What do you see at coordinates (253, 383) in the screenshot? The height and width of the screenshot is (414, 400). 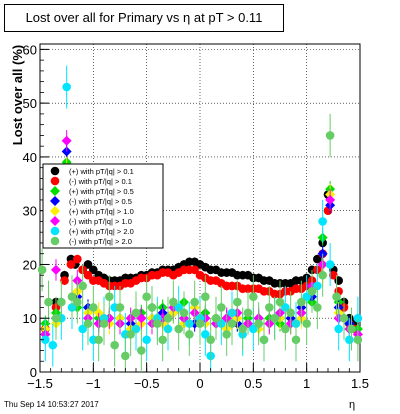 I see `x-tick-label: 0.5` at bounding box center [253, 383].